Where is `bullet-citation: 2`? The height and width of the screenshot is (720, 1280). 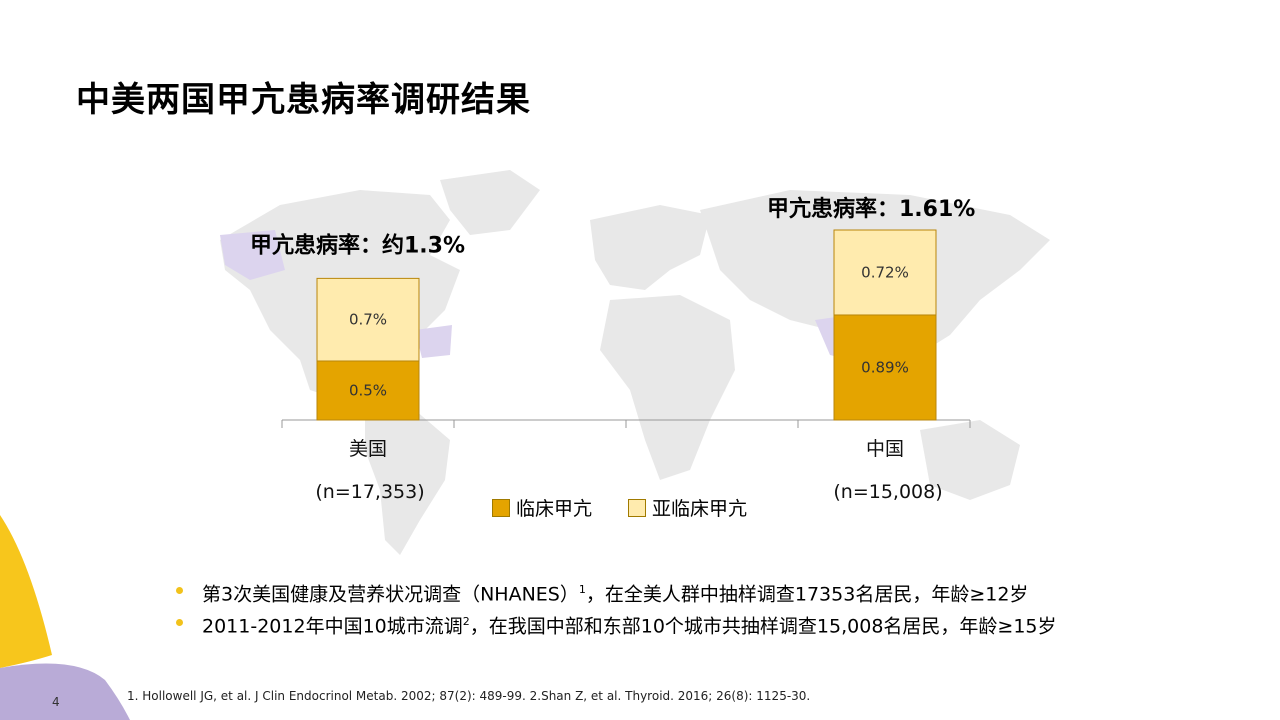 bullet-citation: 2 is located at coordinates (466, 621).